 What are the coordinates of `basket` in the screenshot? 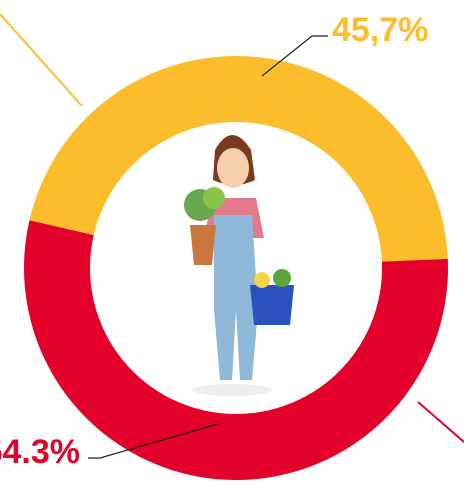 It's located at (272, 305).